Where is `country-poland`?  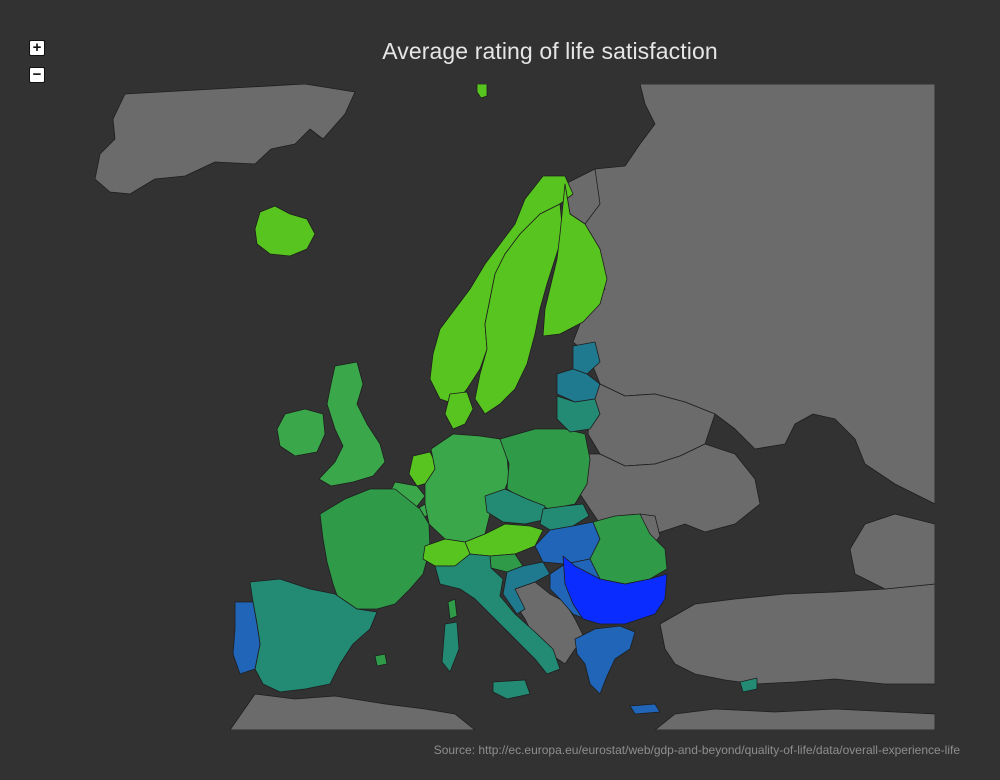
country-poland is located at coordinates (545, 469).